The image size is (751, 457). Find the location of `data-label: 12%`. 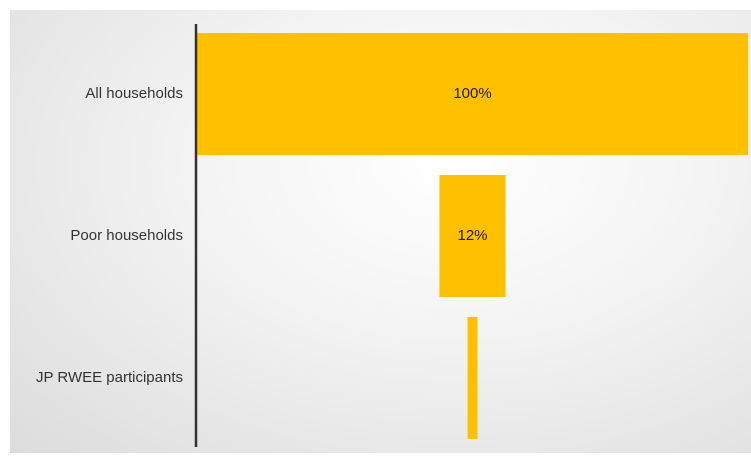

data-label: 12% is located at coordinates (472, 235).